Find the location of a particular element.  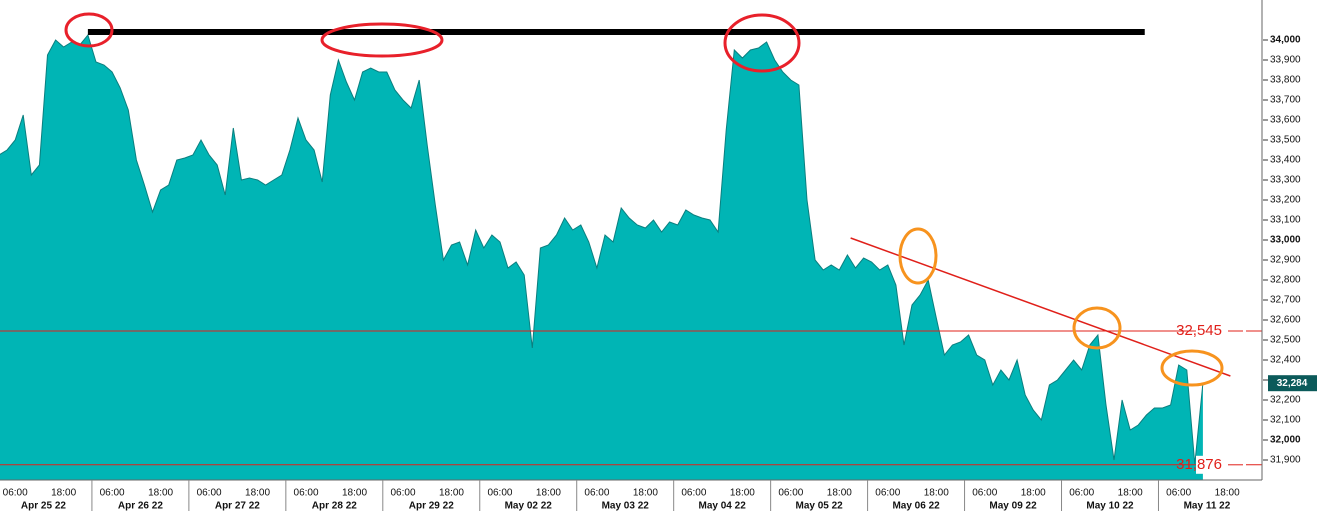

y-tick-label: 33,500 is located at coordinates (1285, 140).